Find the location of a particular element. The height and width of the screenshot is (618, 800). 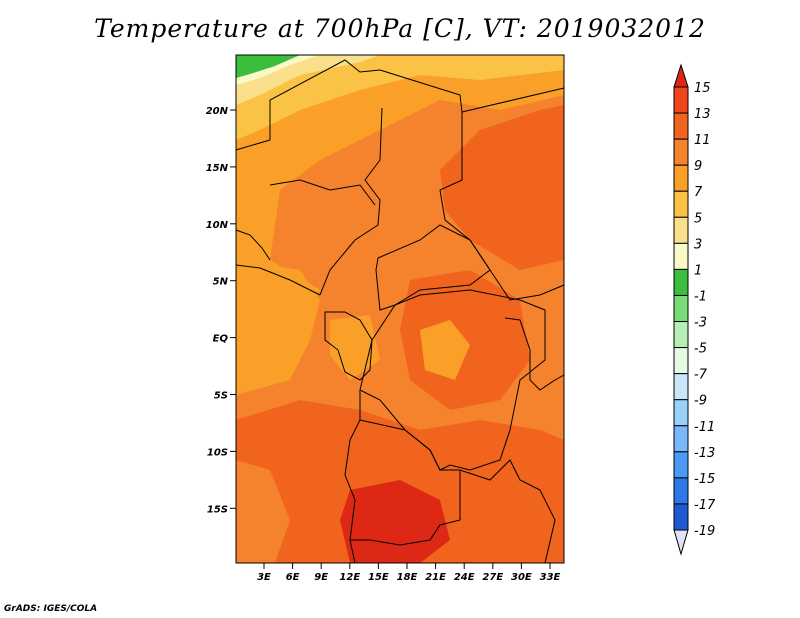

border-drc is located at coordinates (452, 380).